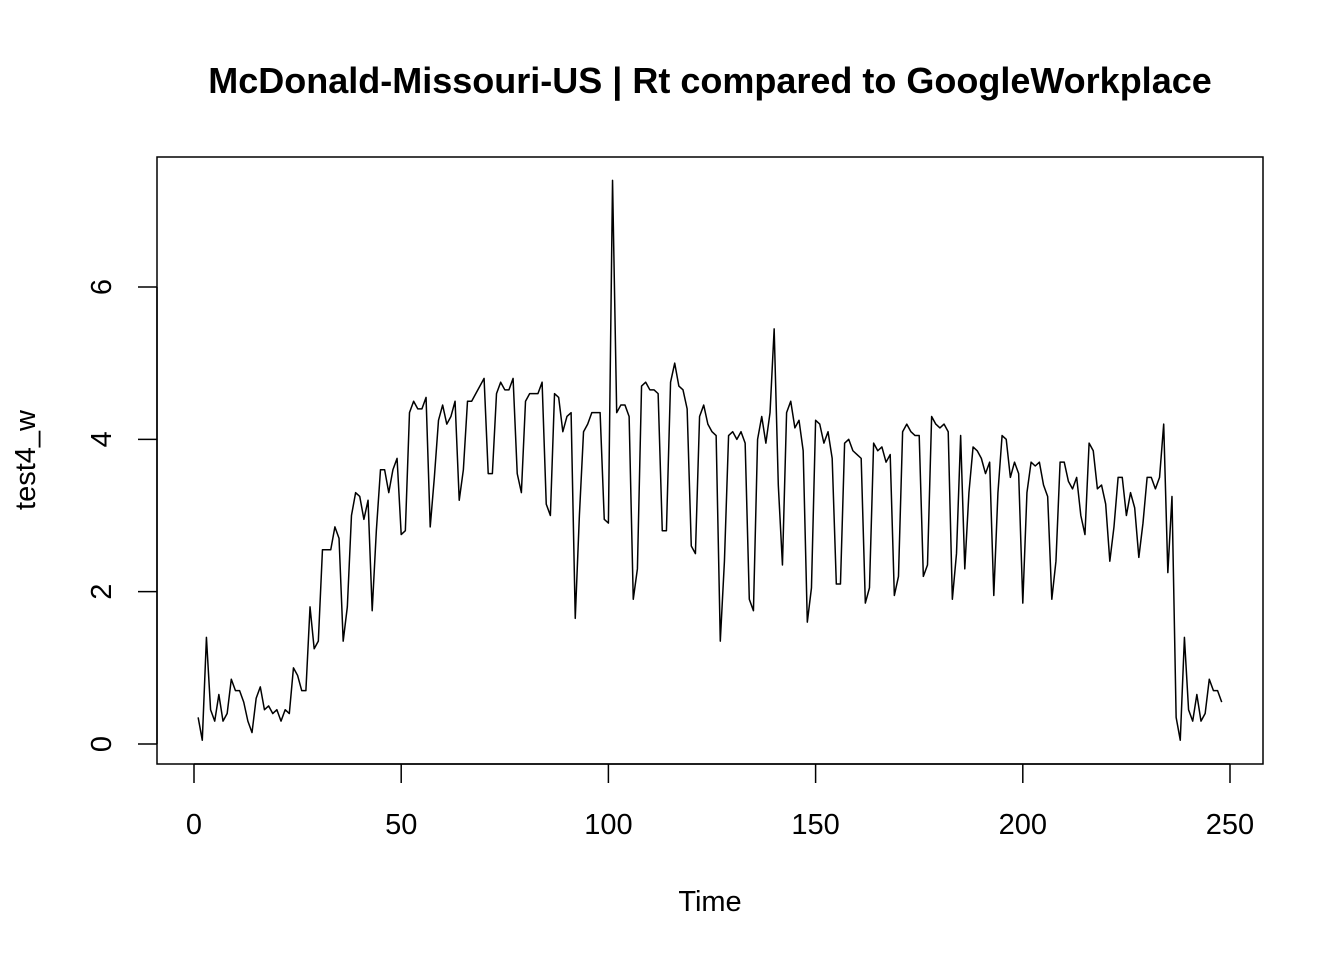  What do you see at coordinates (122, 515) in the screenshot?
I see `y-axis: 0 2 4 6` at bounding box center [122, 515].